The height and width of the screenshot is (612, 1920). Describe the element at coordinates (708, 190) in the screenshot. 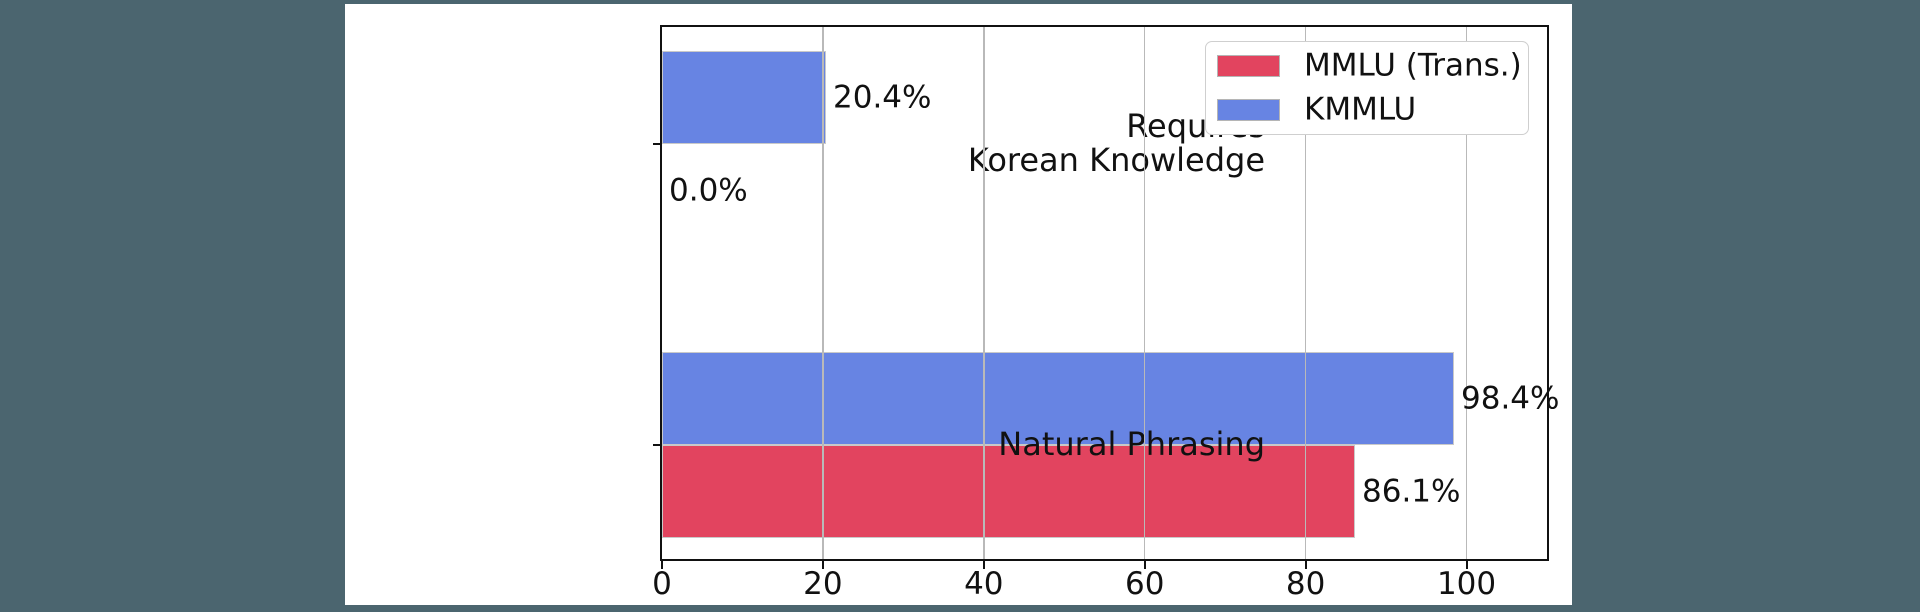

I see `bar-value-label: 0.0%` at that location.